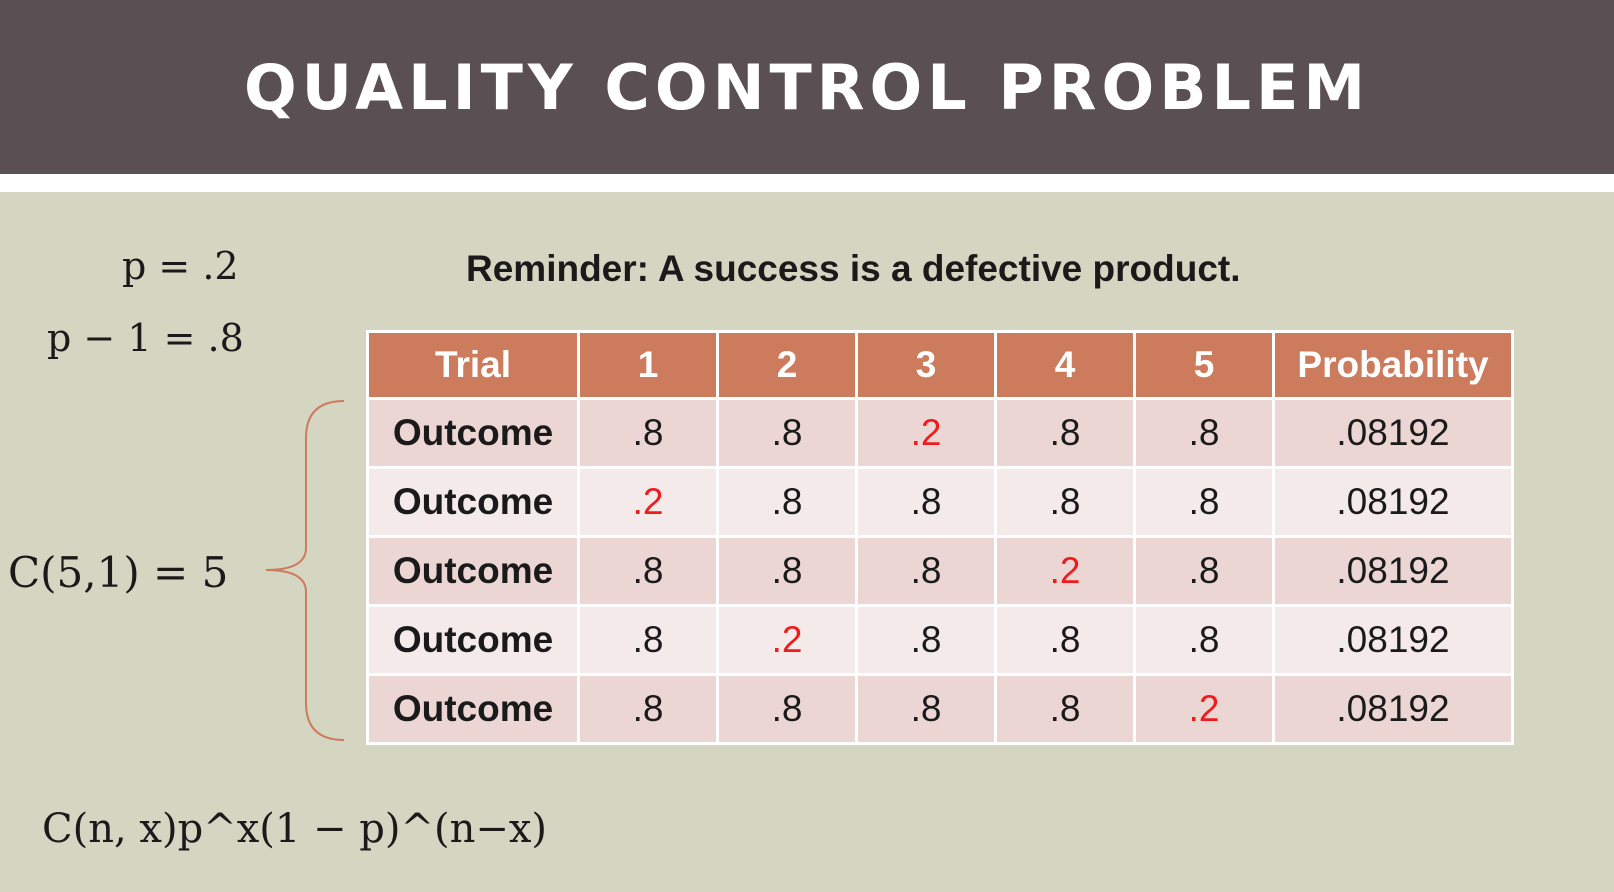 The height and width of the screenshot is (892, 1614). What do you see at coordinates (648, 365) in the screenshot?
I see `header-trial-1: 1` at bounding box center [648, 365].